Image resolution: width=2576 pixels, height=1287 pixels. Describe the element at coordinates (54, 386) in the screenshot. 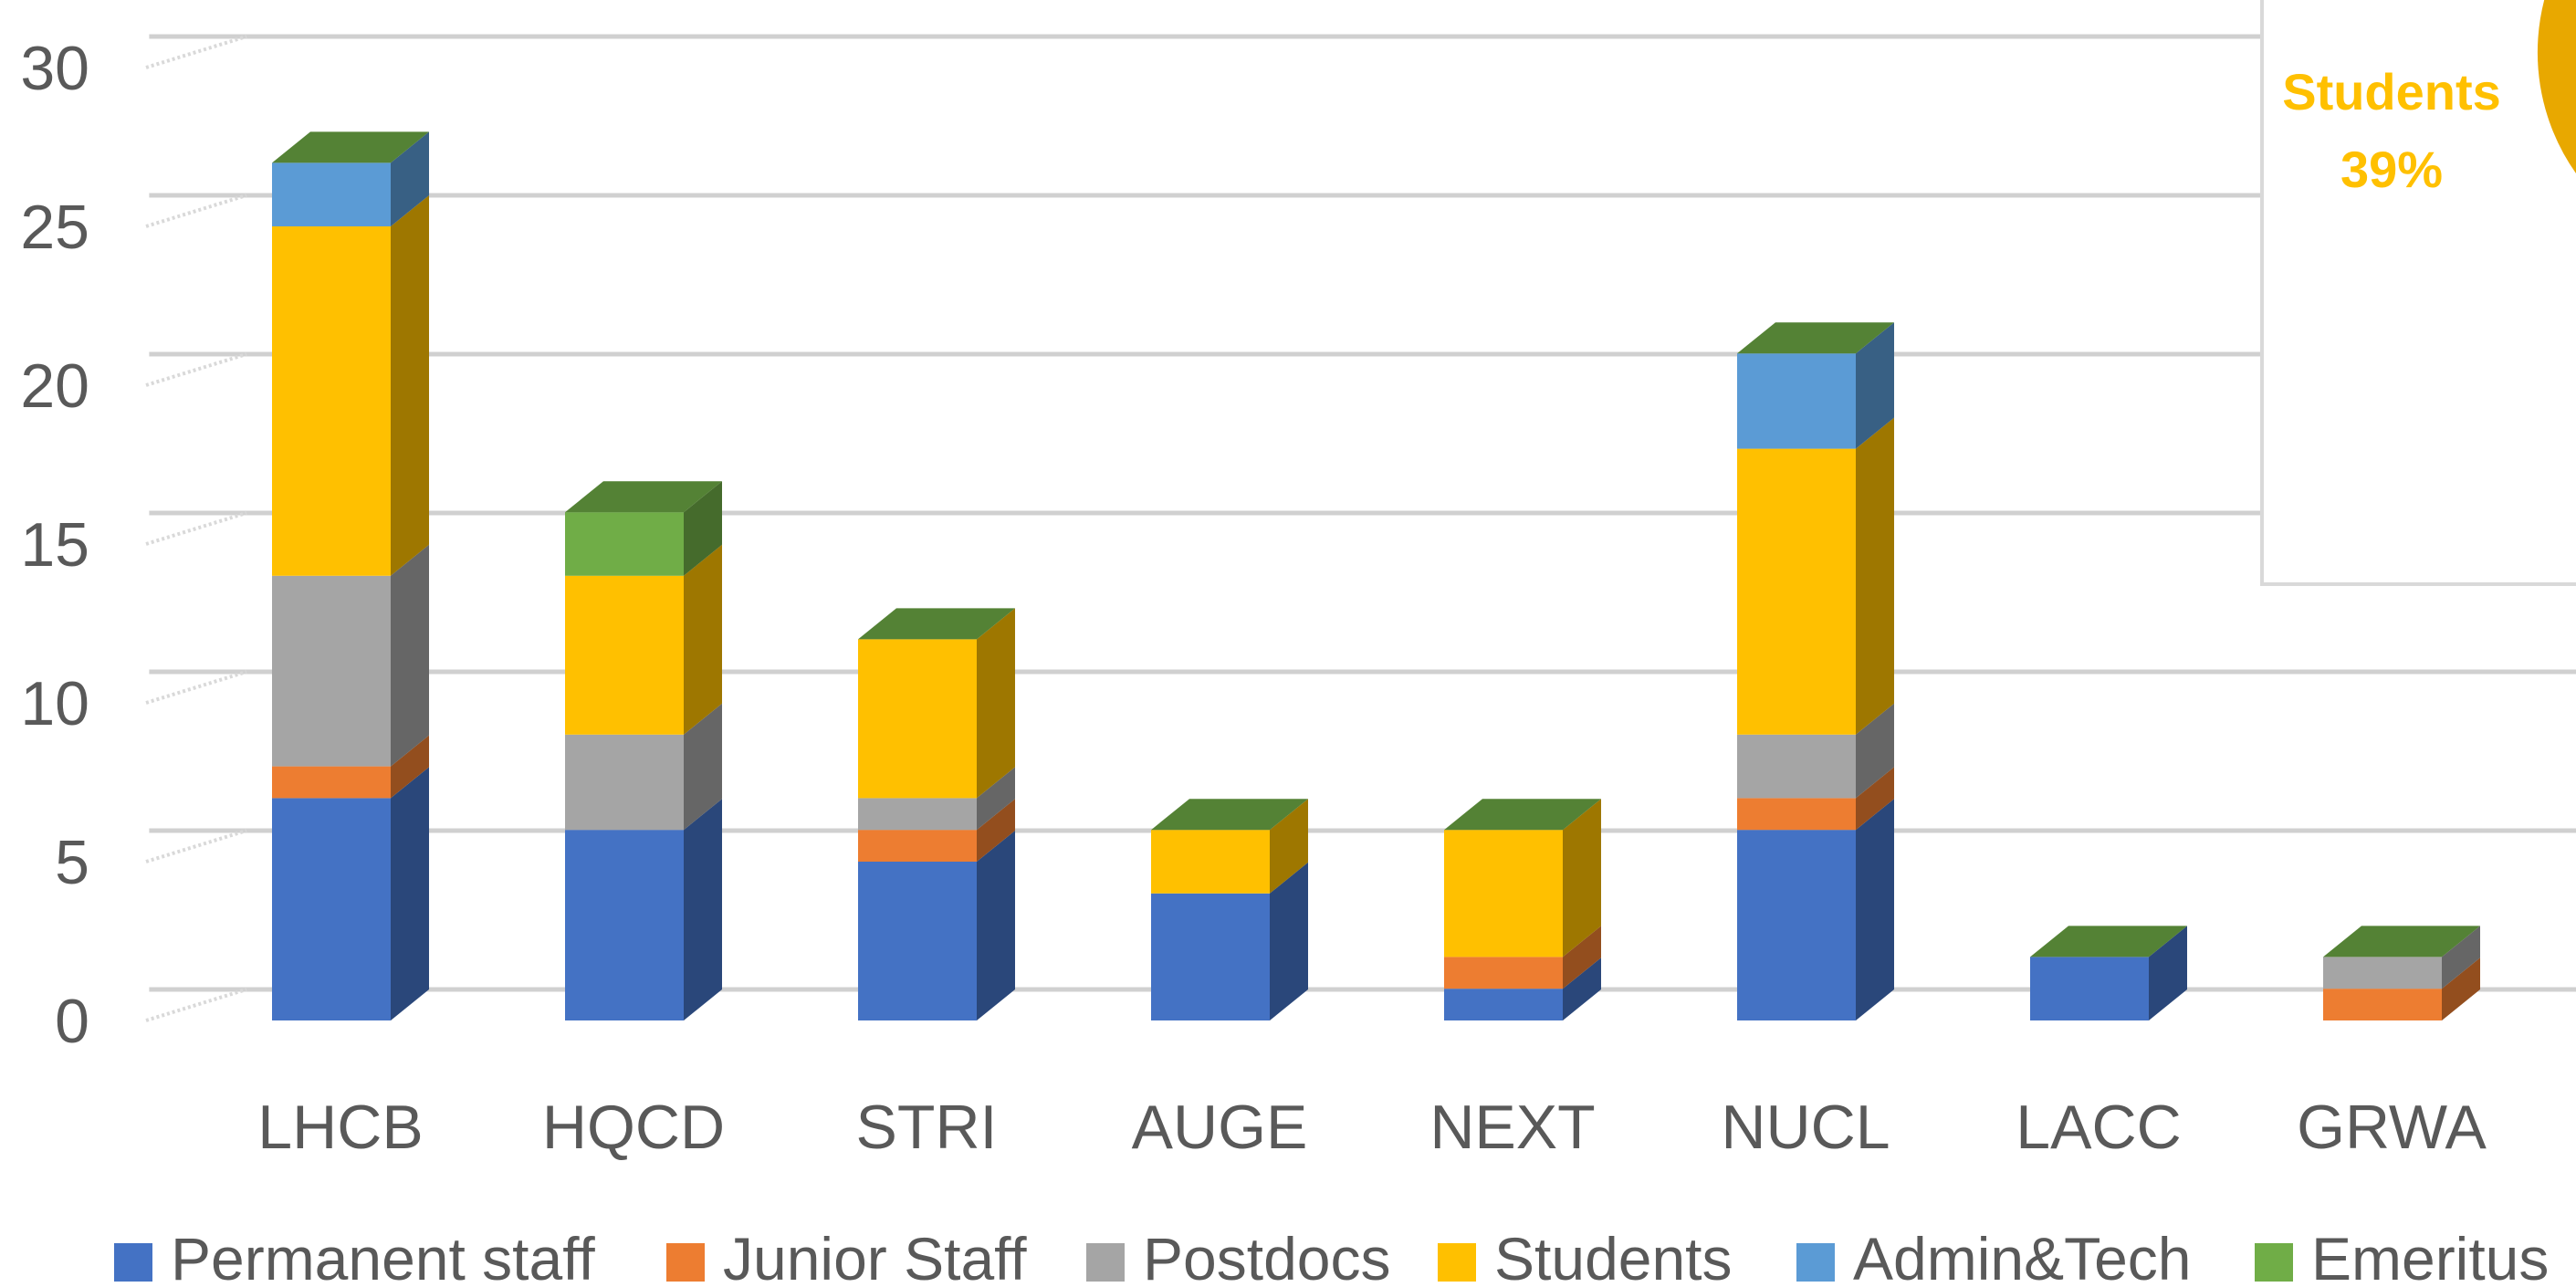

I see `y-tick-label: 20` at that location.